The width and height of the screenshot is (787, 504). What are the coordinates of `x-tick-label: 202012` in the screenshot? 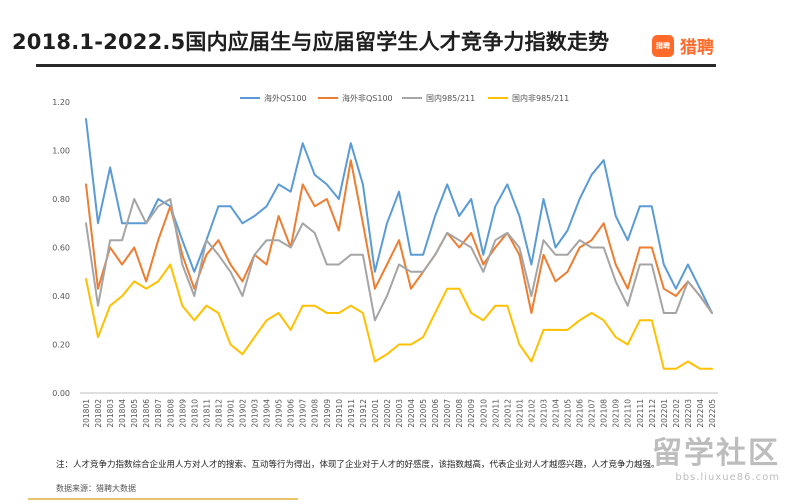 It's located at (507, 413).